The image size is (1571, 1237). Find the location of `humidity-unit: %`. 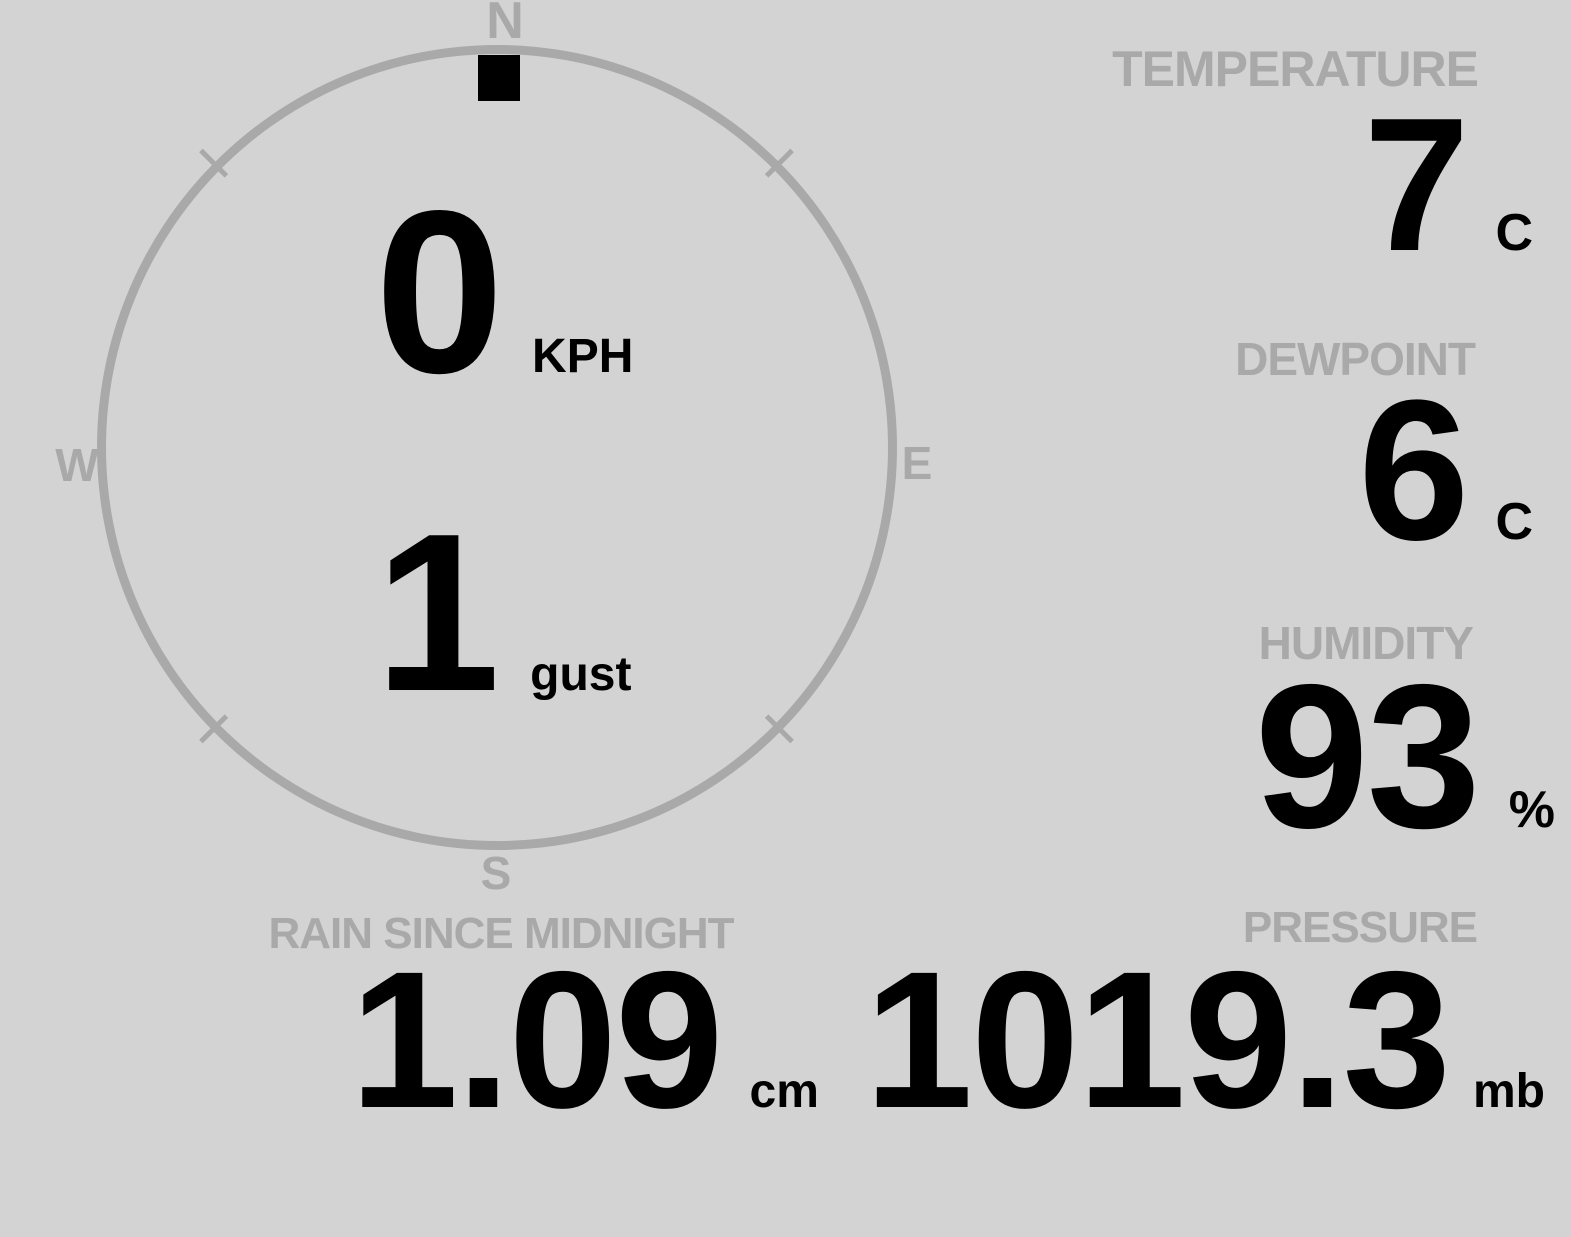

humidity-unit: % is located at coordinates (1531, 810).